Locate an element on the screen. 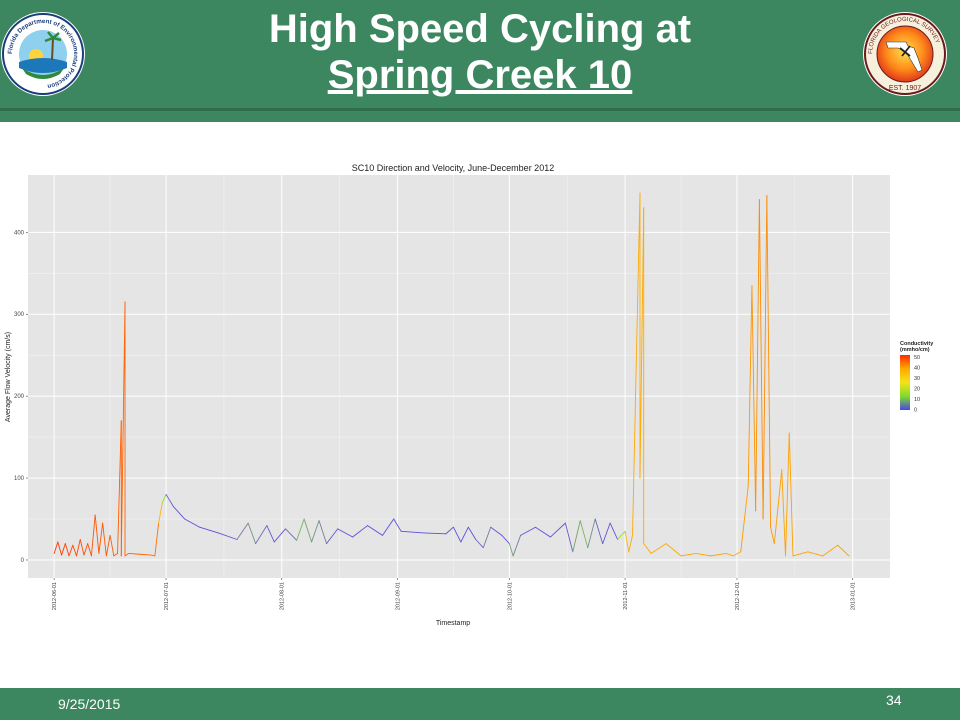  x-tick-label: 2012-11-01 is located at coordinates (626, 596).